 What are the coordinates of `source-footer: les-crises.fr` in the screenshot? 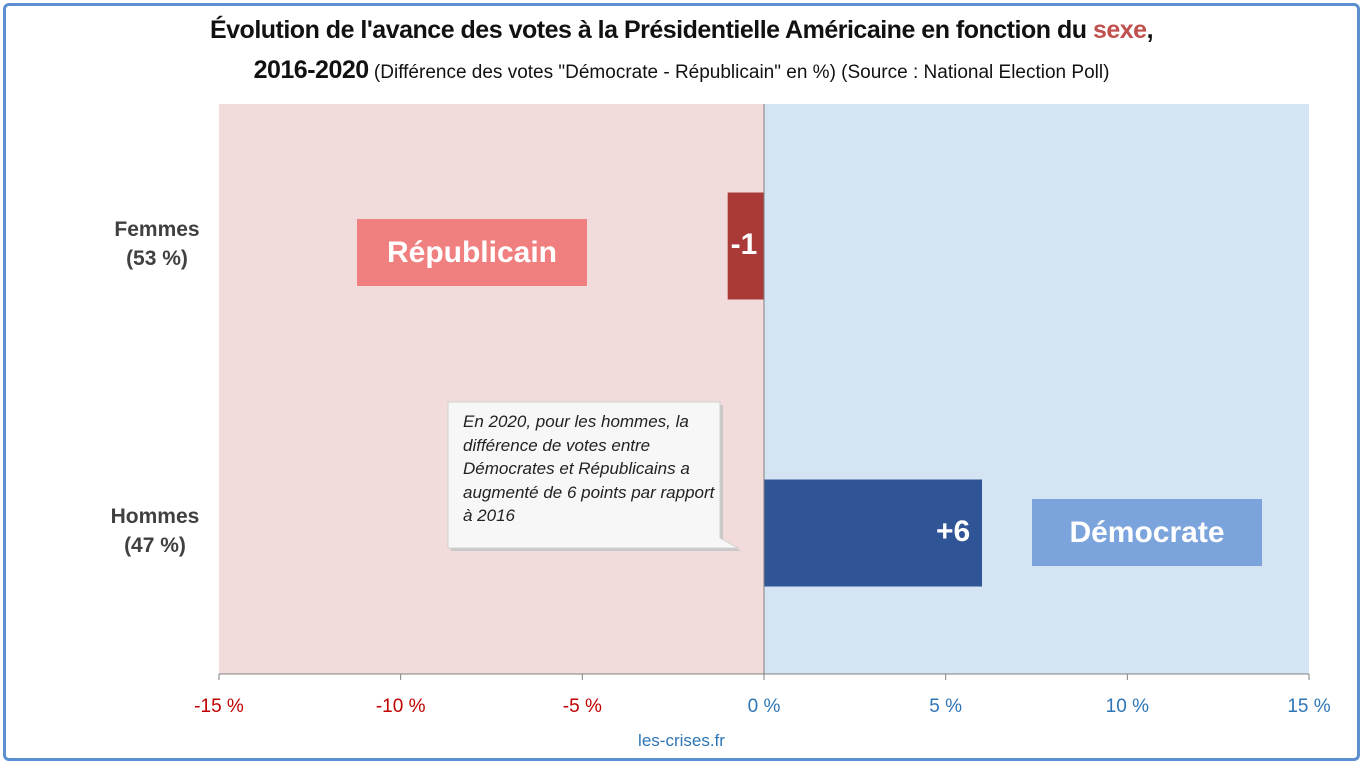 It's located at (681, 740).